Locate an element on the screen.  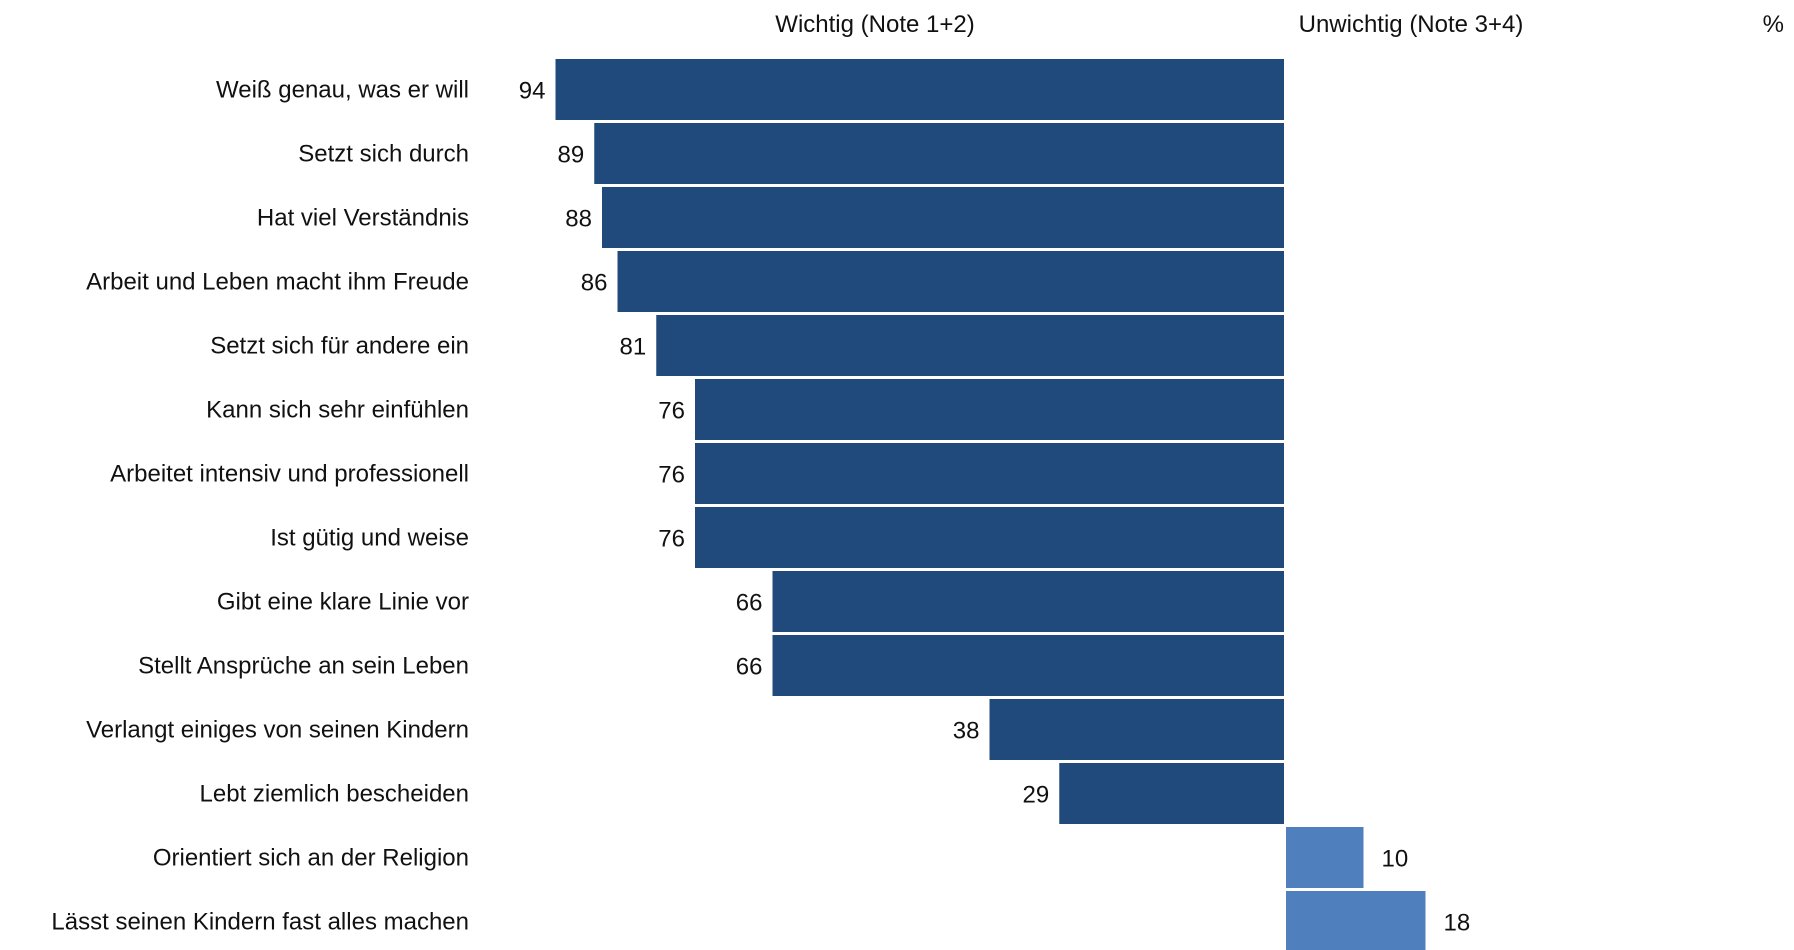
category-label: Verlangt einiges von seinen Kindern is located at coordinates (277, 730).